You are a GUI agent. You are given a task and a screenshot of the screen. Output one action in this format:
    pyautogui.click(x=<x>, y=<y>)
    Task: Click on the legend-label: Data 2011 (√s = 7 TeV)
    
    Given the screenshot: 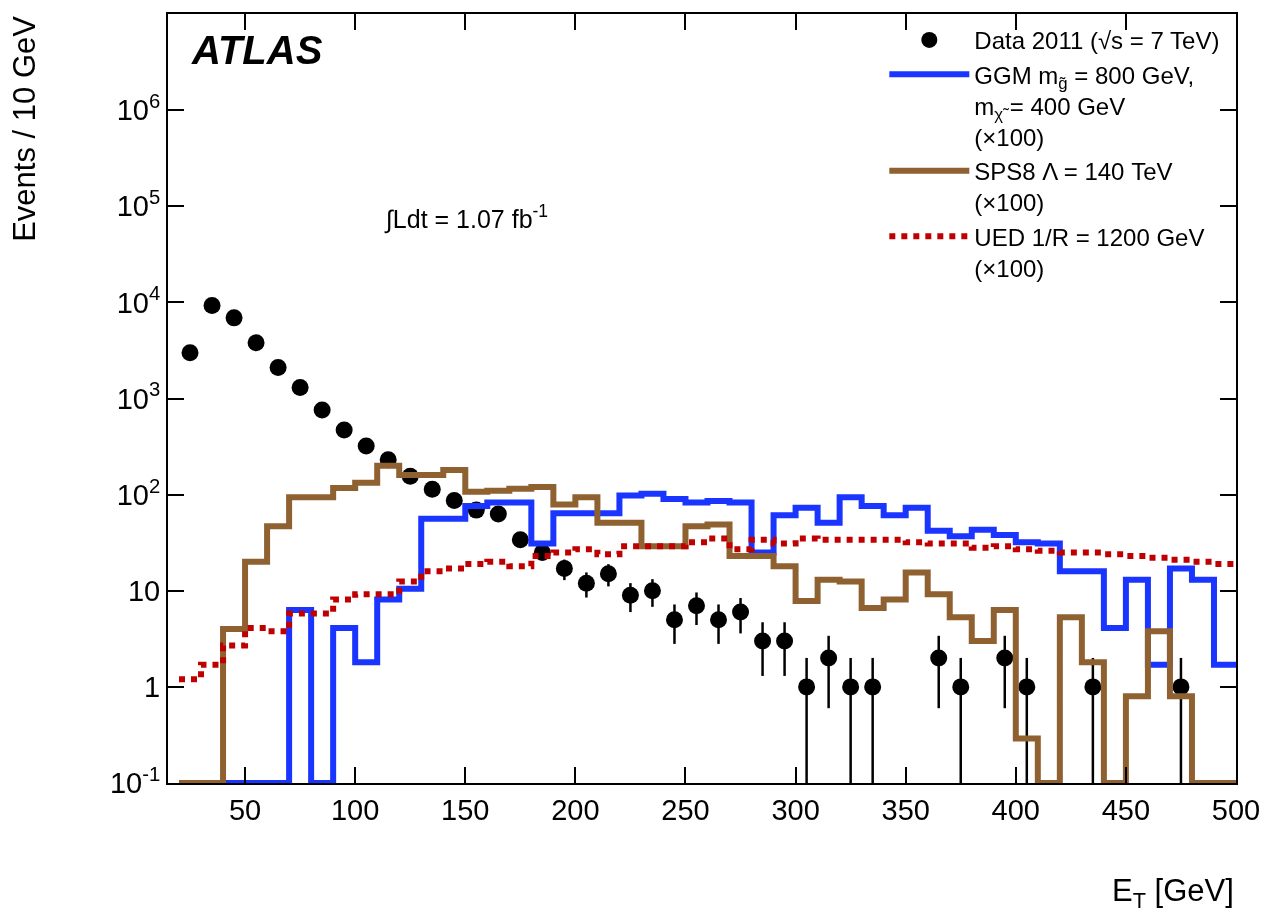 What is the action you would take?
    pyautogui.click(x=1097, y=41)
    